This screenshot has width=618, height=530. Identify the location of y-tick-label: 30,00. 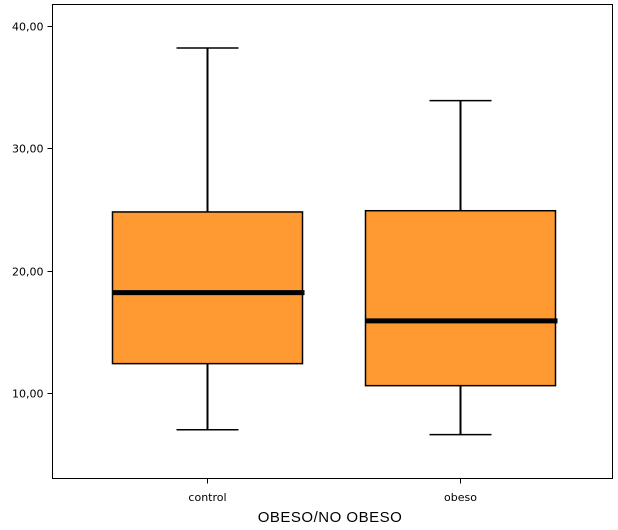
(28, 149).